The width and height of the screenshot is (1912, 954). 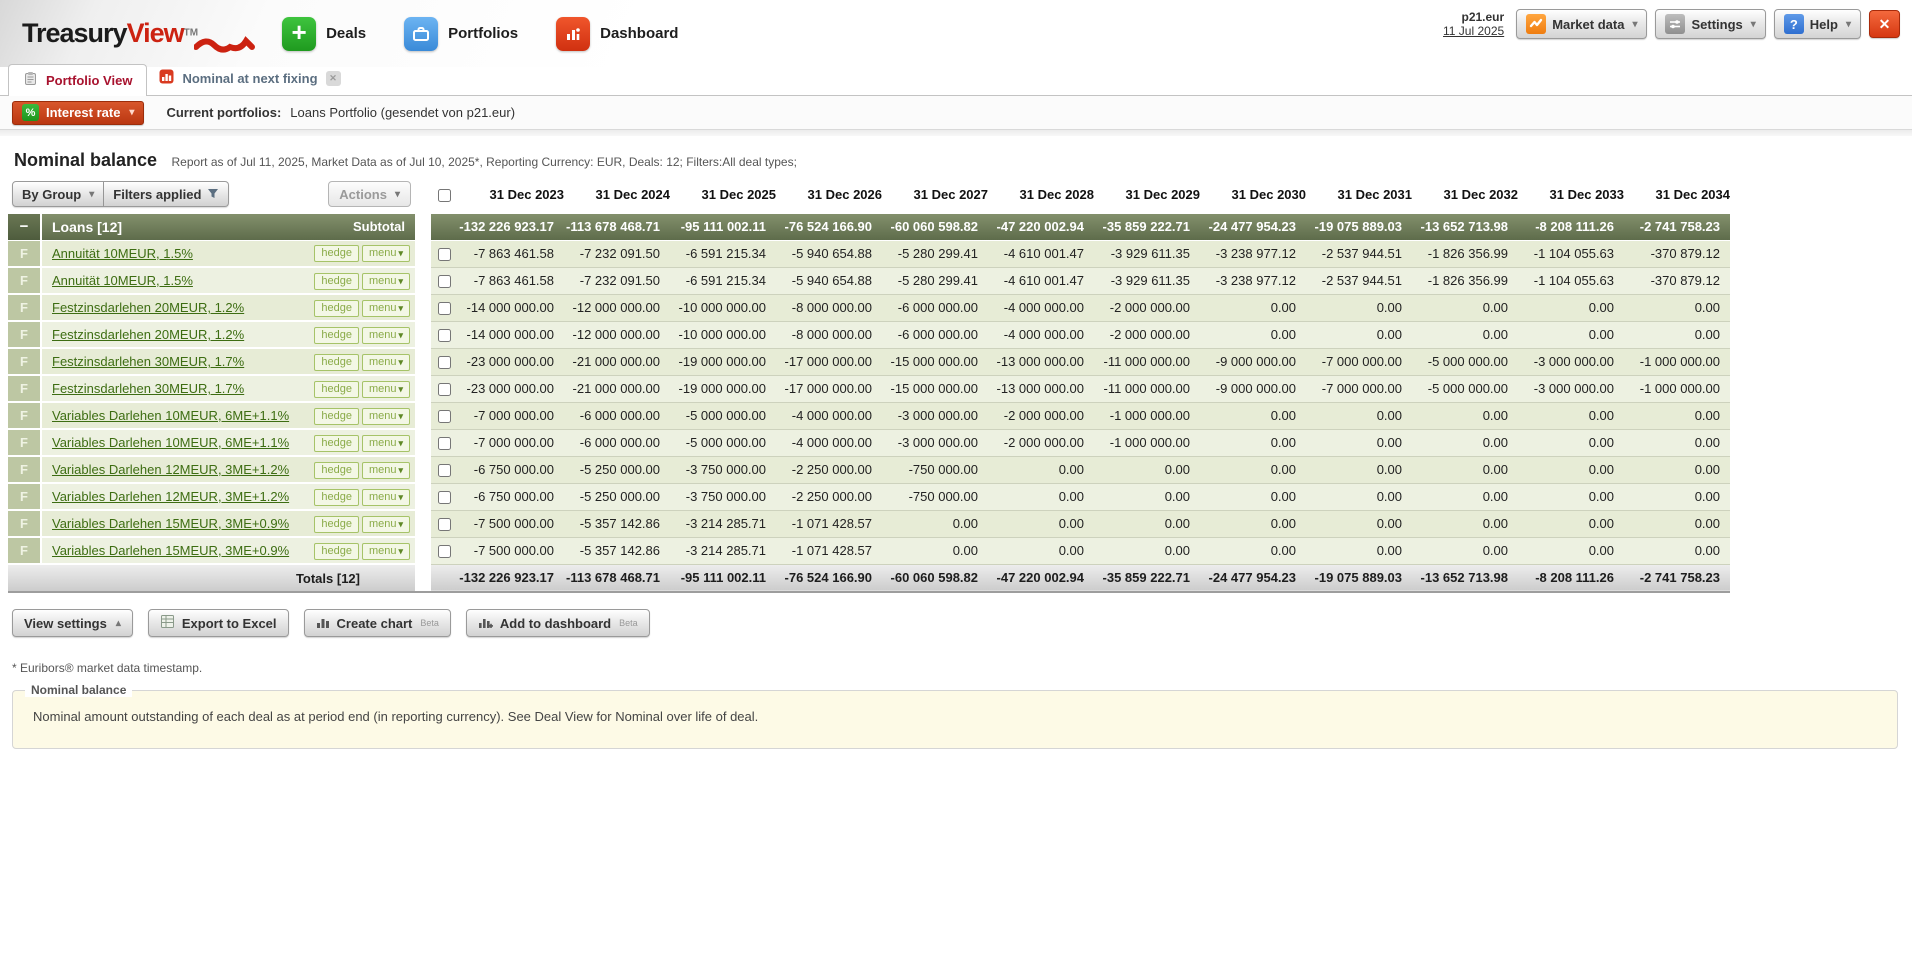 What do you see at coordinates (1817, 24) in the screenshot?
I see `help-button: ? Help ▾` at bounding box center [1817, 24].